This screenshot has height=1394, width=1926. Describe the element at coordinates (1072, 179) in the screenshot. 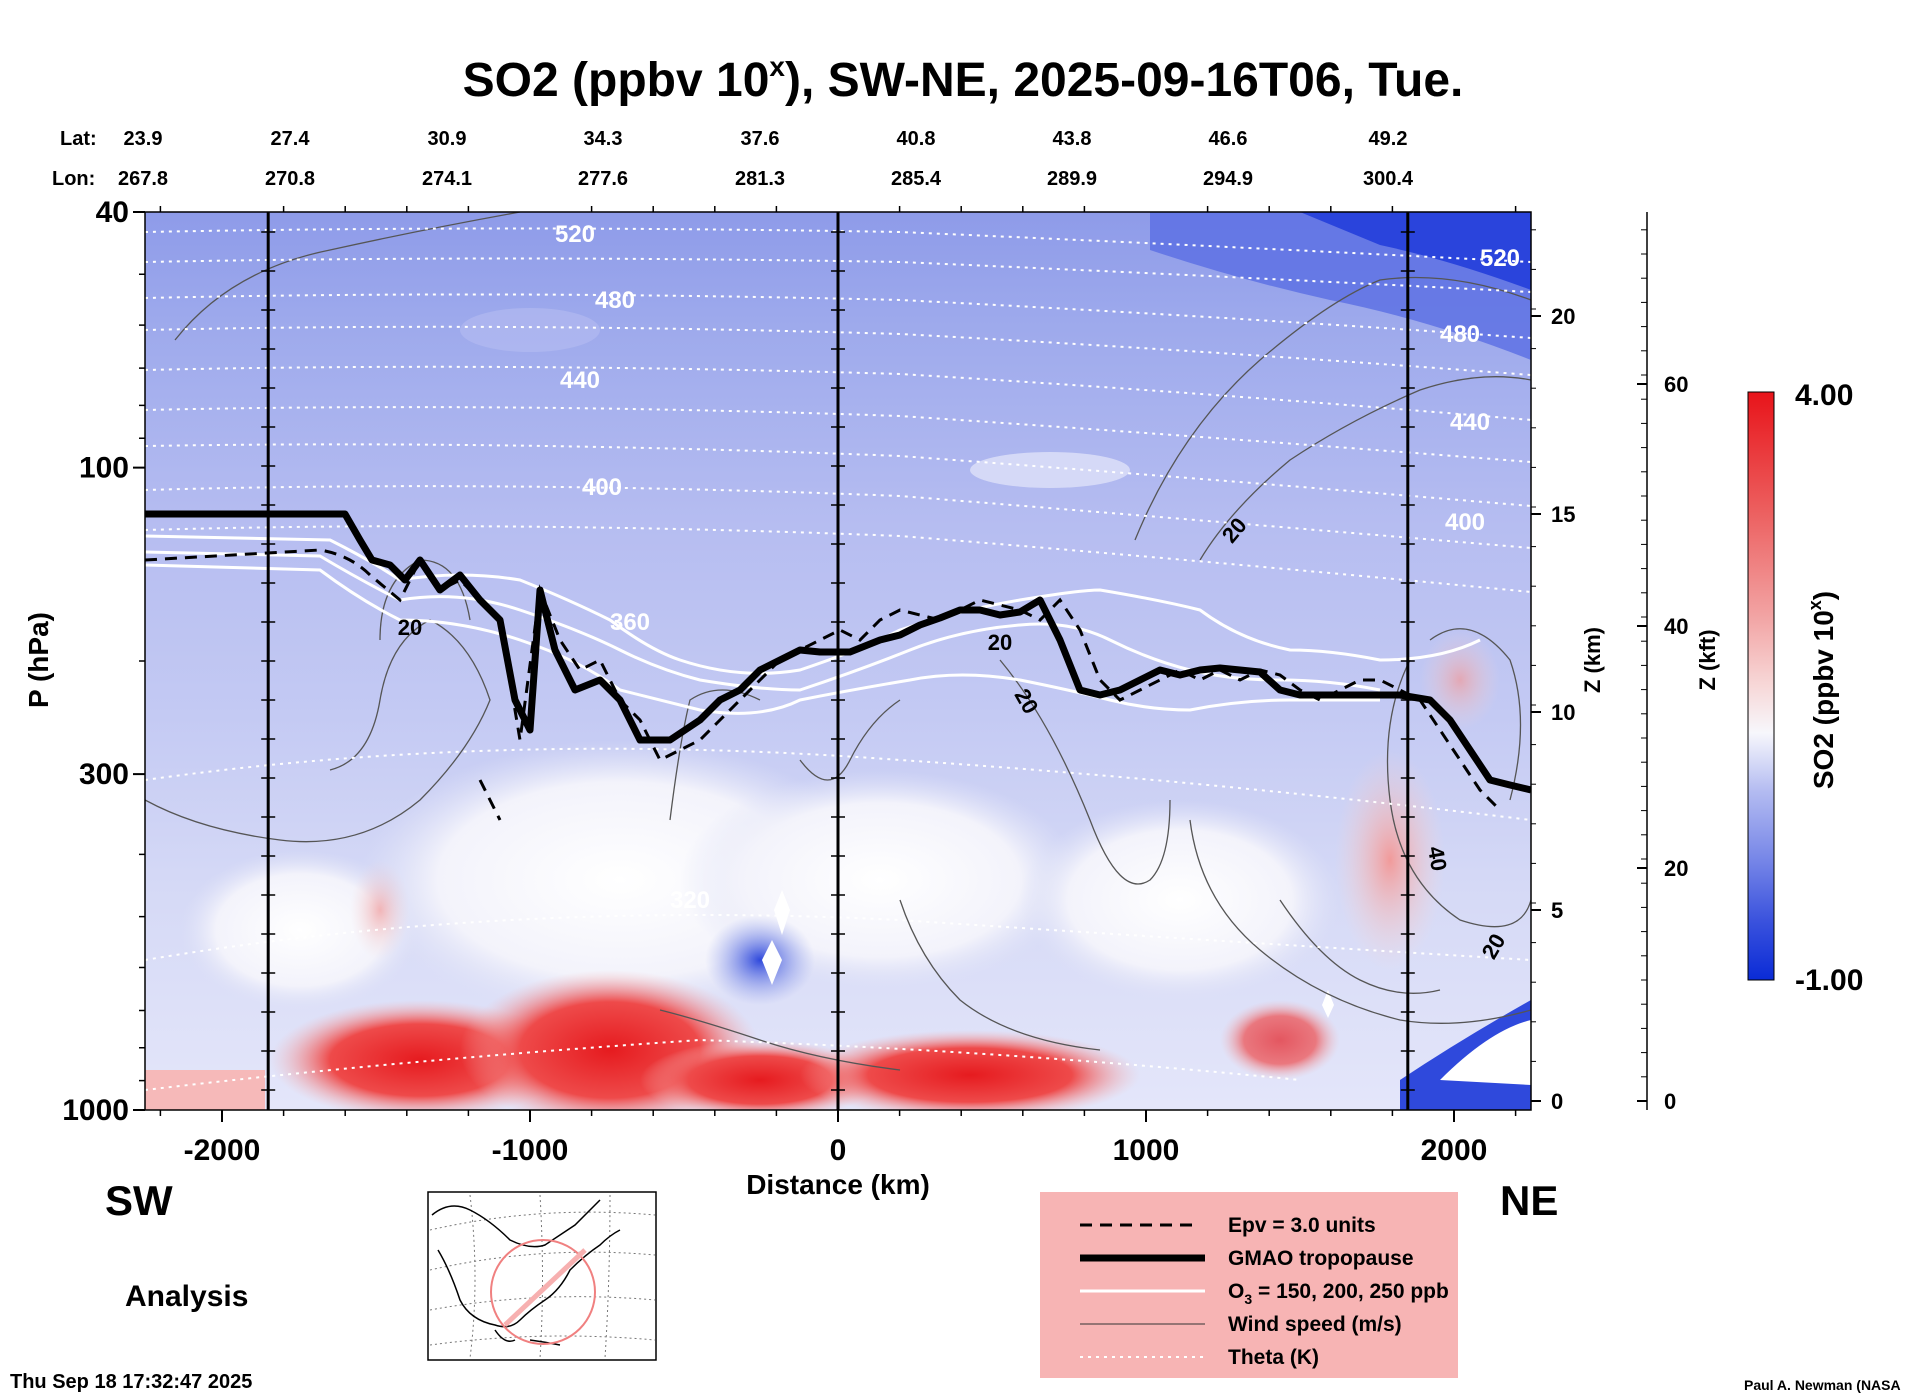

I see `lon-value: 289.9` at that location.